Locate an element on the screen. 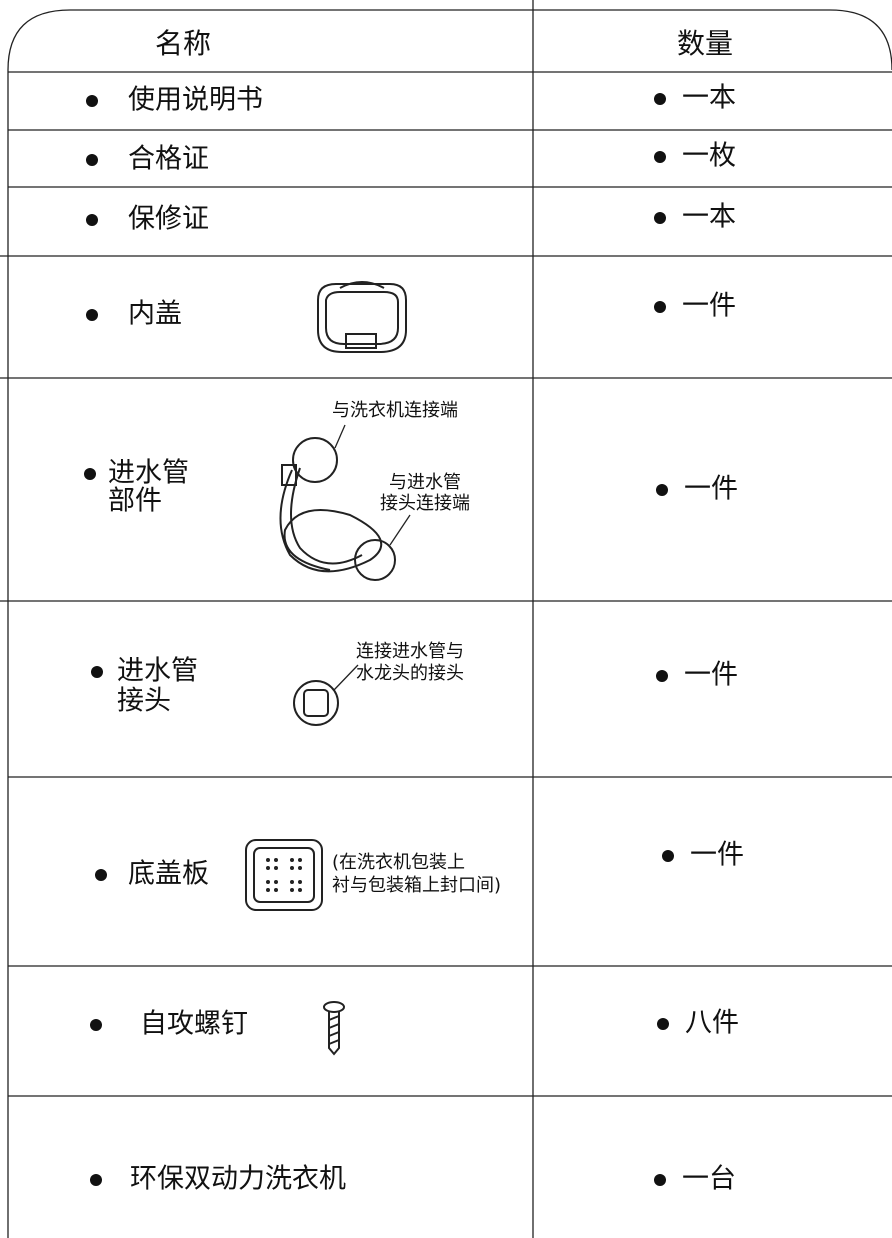  plate-sketch is located at coordinates (284, 875).